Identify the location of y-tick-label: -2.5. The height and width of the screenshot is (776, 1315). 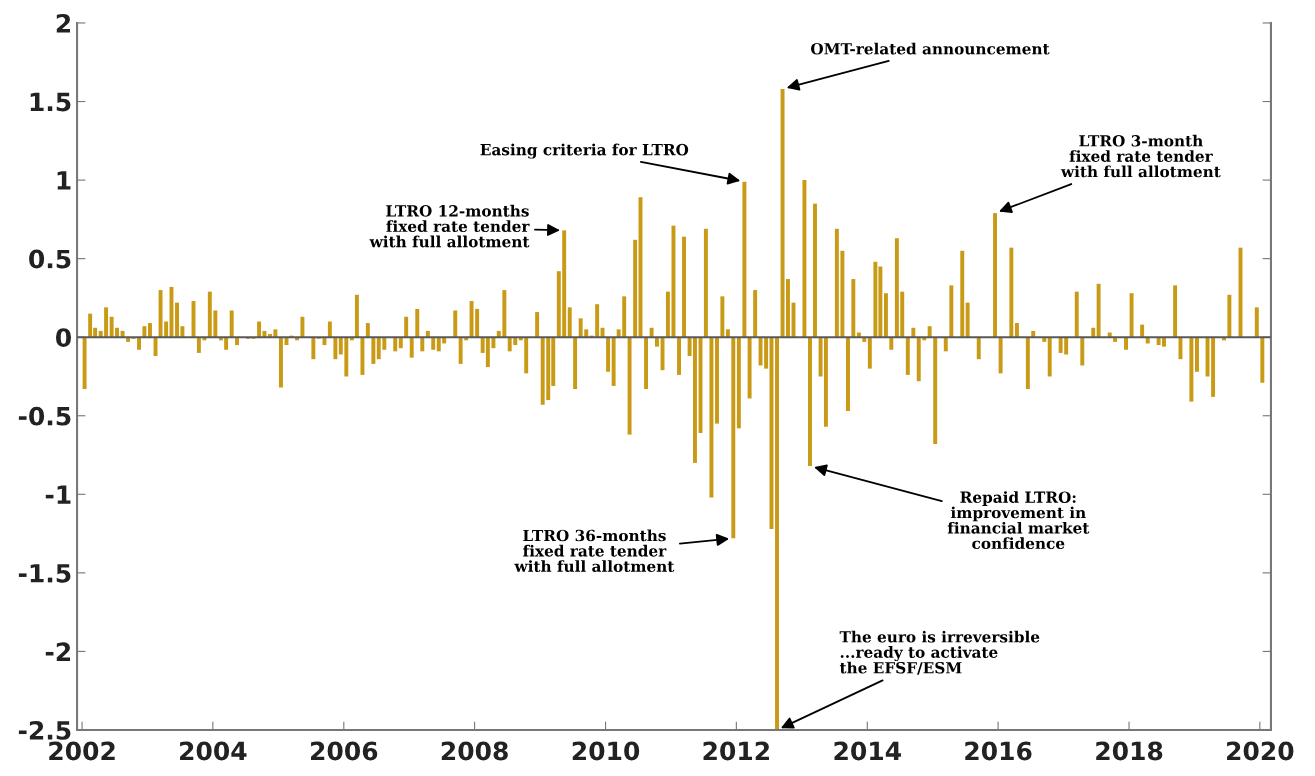
(44, 730).